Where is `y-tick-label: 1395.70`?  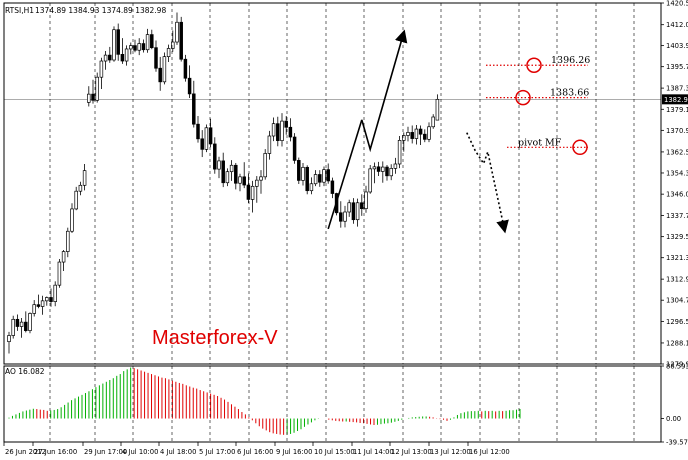
y-tick-label: 1395.70 is located at coordinates (677, 67).